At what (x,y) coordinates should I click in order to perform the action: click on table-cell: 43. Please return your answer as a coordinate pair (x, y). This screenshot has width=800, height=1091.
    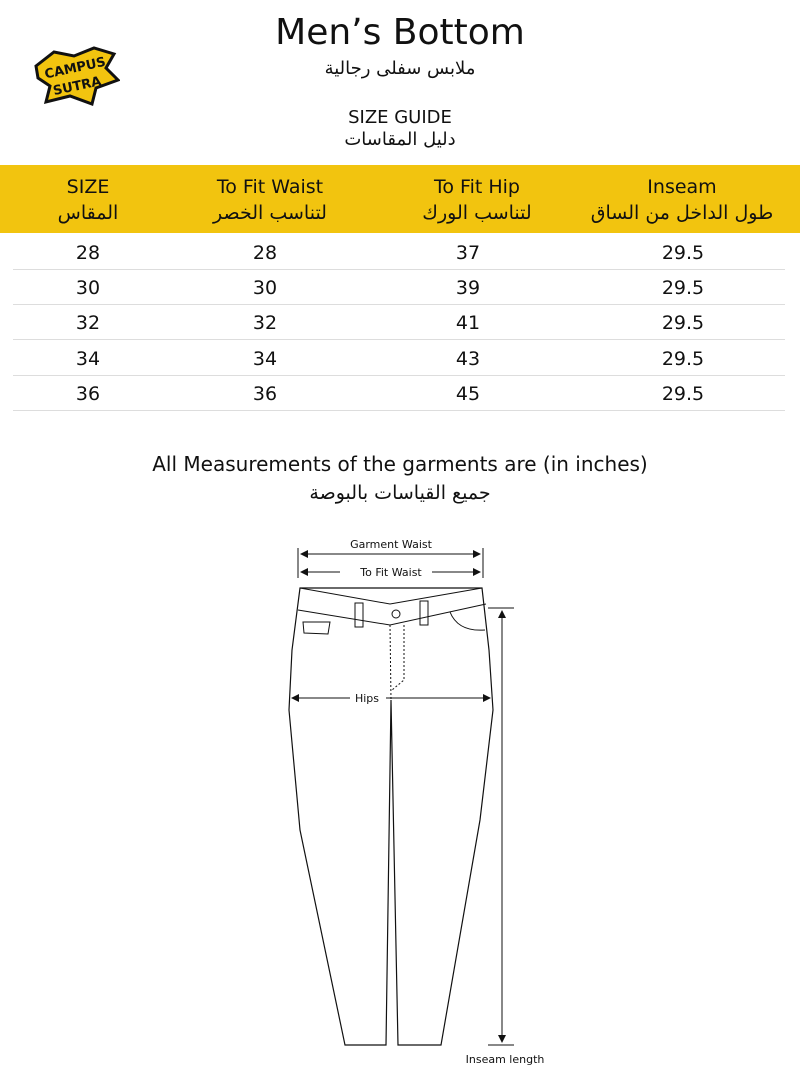
    Looking at the image, I should click on (468, 358).